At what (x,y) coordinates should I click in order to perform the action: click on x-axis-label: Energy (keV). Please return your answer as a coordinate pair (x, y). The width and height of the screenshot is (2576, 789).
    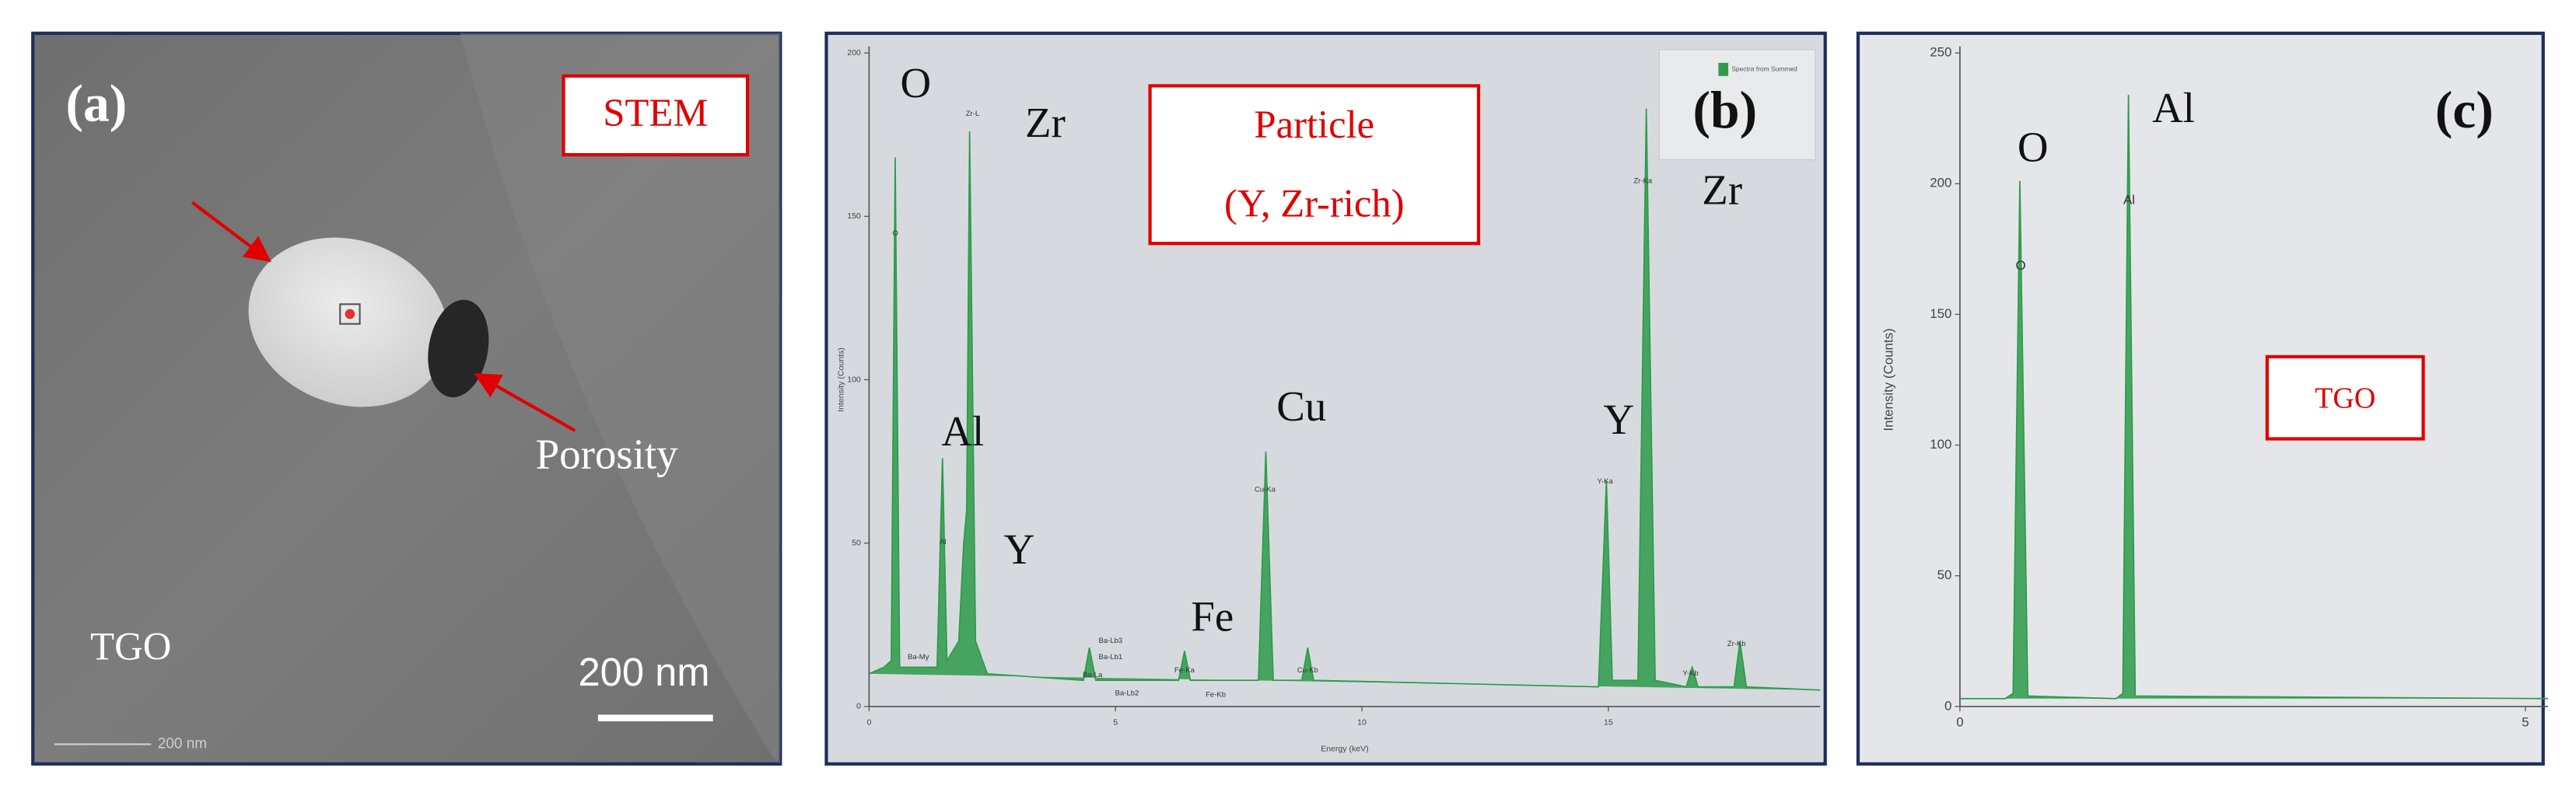
    Looking at the image, I should click on (1345, 749).